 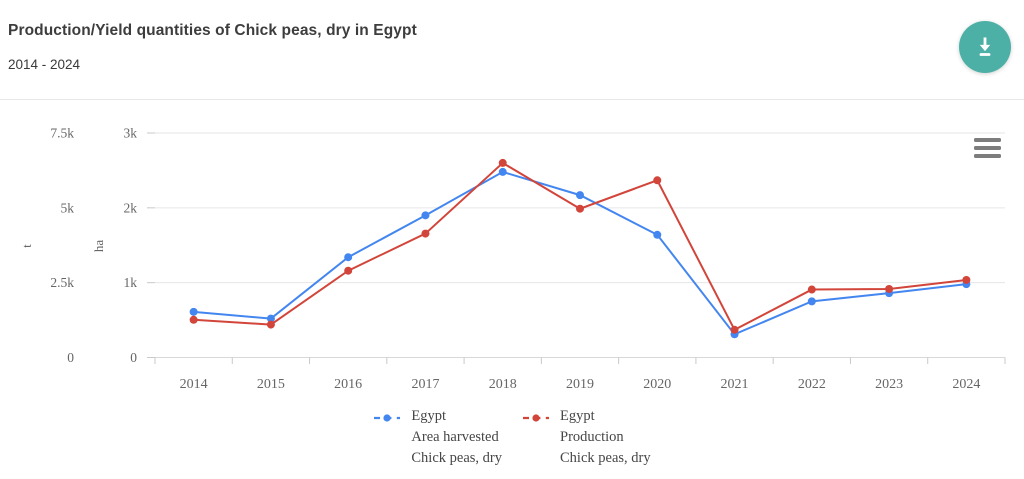 I want to click on y-axis-tick-label-t: 7.5k, so click(x=62, y=133).